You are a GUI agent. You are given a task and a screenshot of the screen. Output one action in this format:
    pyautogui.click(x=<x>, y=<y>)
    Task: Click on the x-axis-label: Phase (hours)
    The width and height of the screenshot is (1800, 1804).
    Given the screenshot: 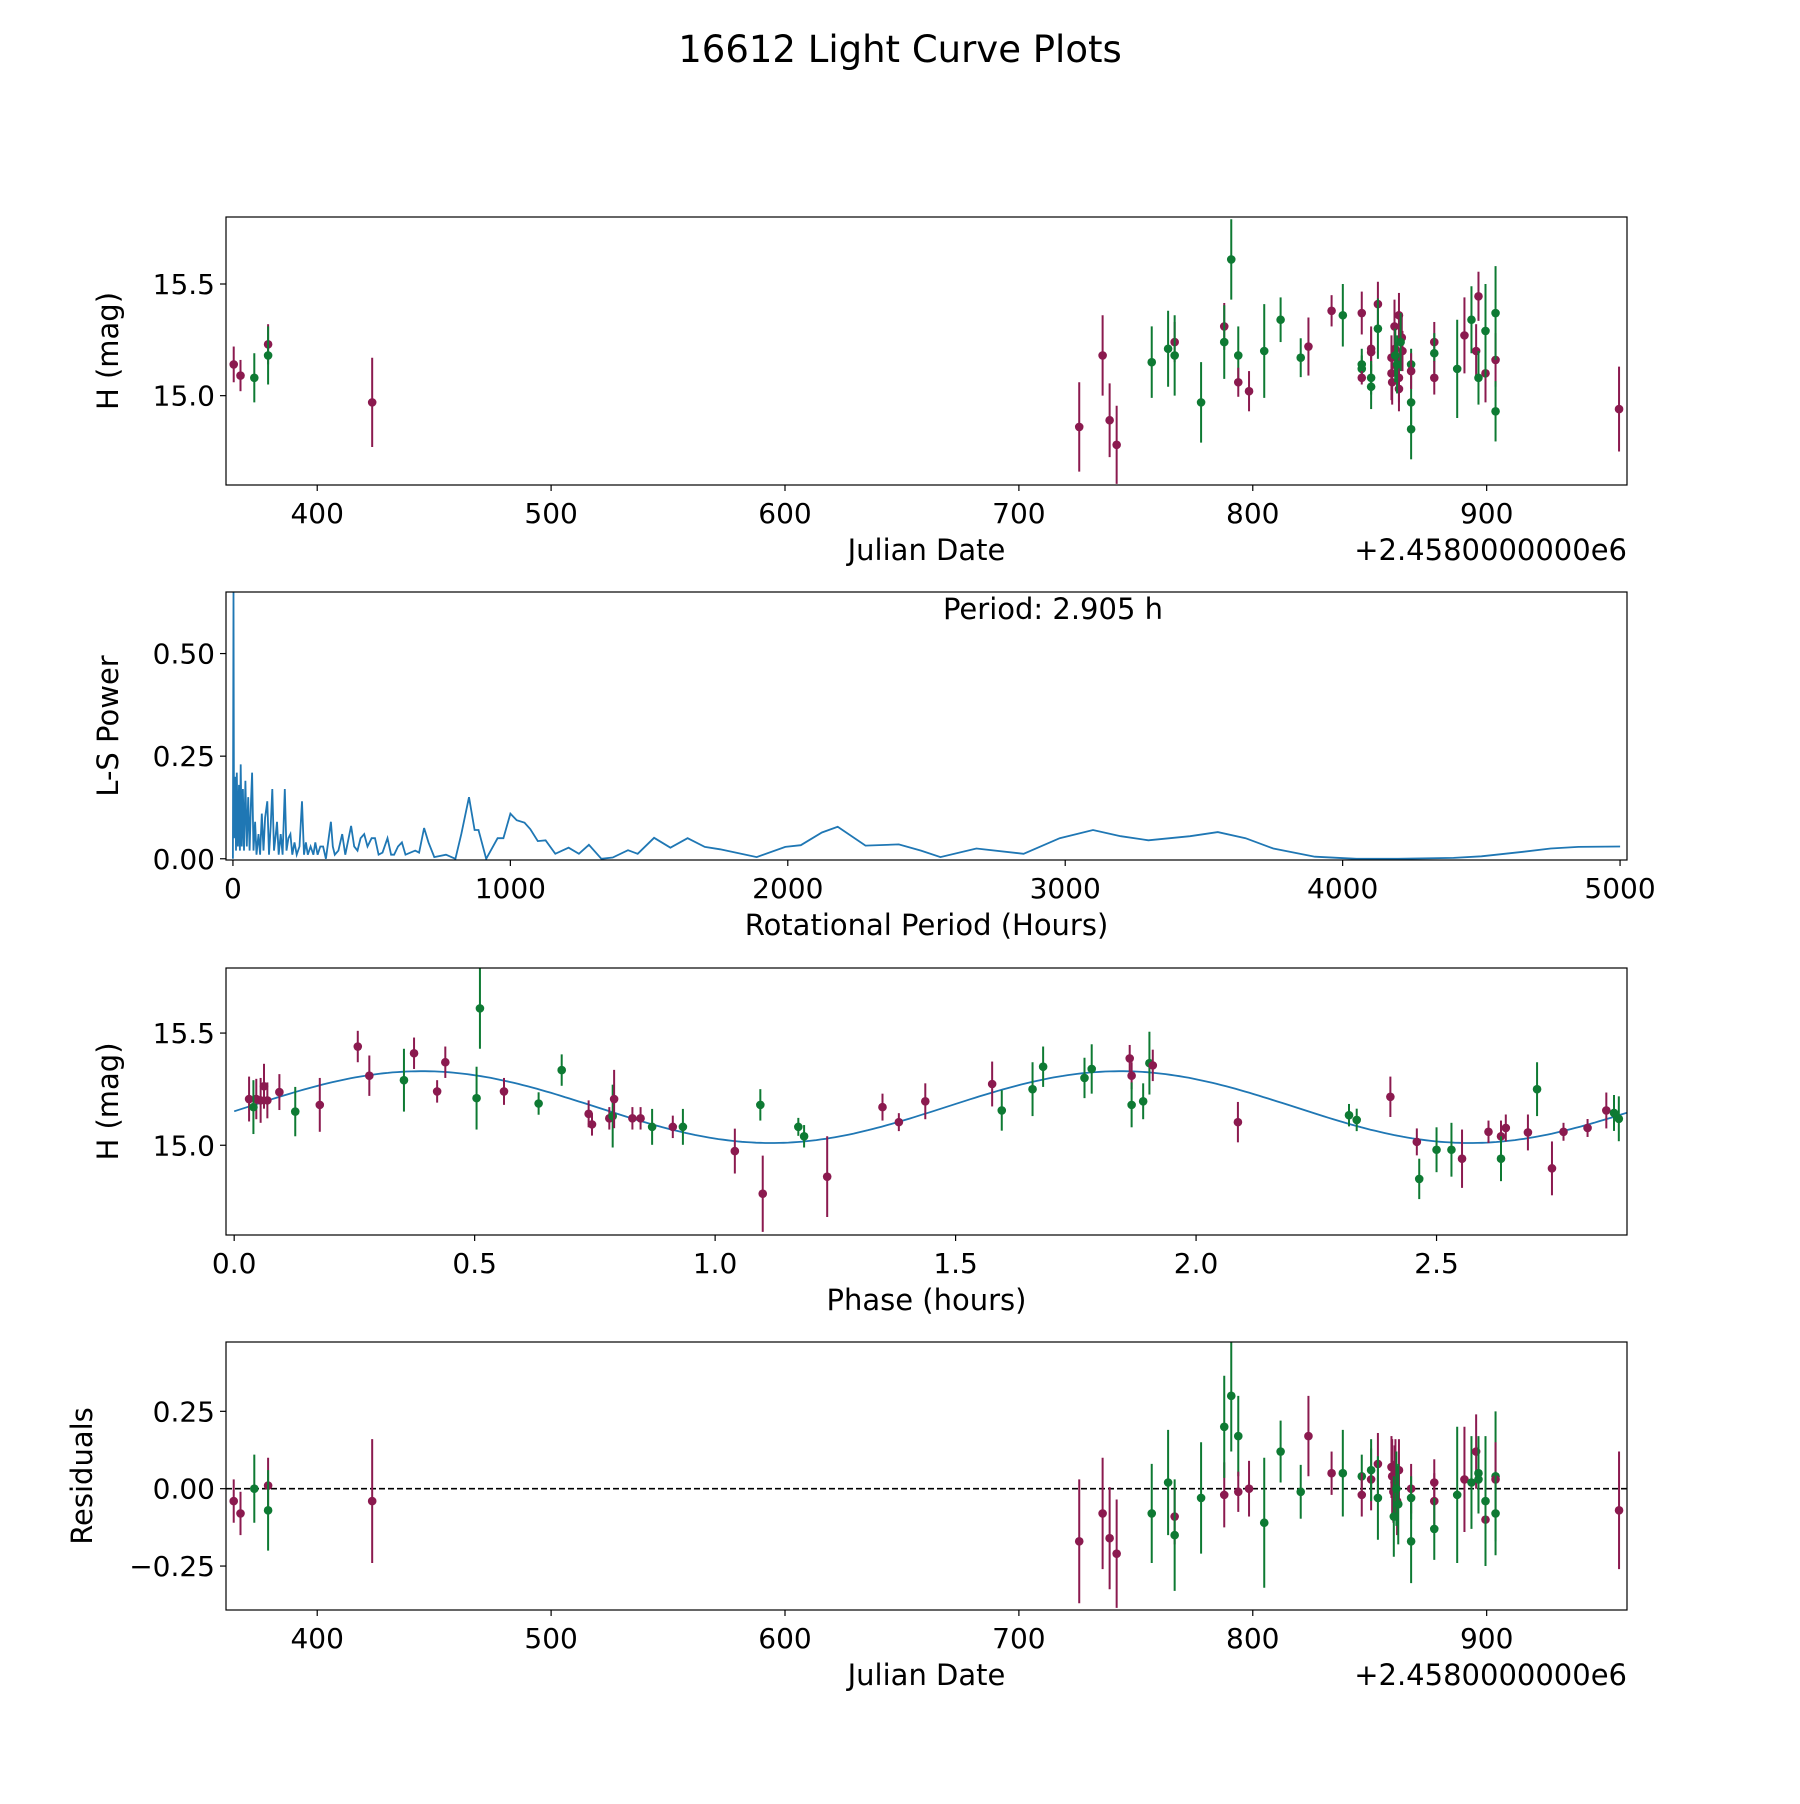 What is the action you would take?
    pyautogui.click(x=927, y=1300)
    